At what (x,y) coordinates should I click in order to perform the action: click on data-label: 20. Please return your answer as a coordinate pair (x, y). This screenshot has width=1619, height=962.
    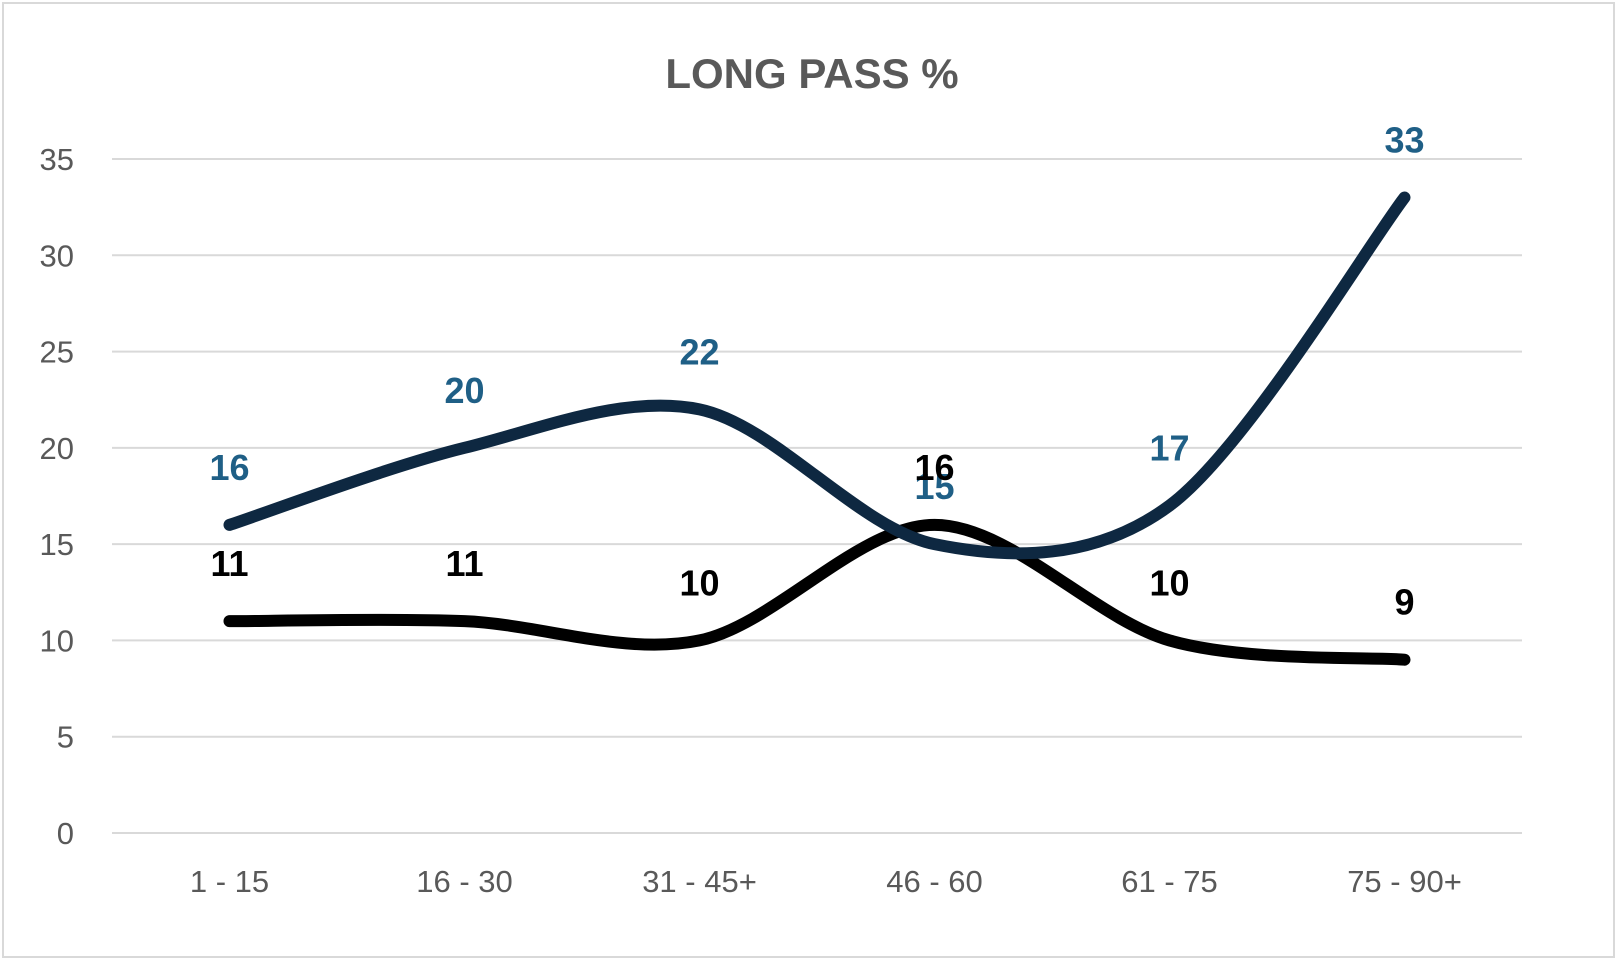
    Looking at the image, I should click on (464, 390).